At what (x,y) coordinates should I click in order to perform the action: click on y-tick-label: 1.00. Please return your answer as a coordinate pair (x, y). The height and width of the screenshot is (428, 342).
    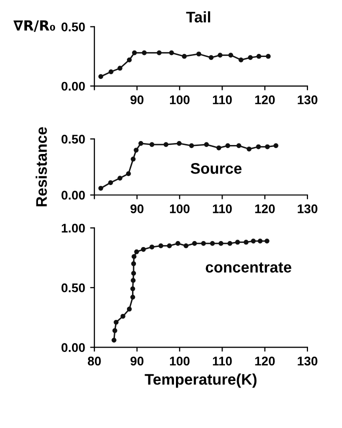
    Looking at the image, I should click on (73, 228).